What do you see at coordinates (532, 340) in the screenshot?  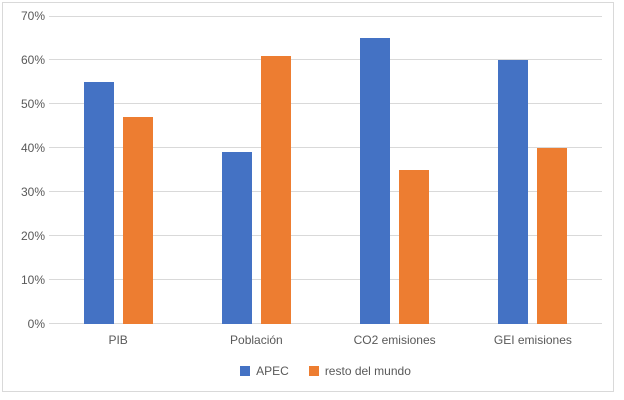 I see `x-tick-label-gei-emisiones: GEI emisiones` at bounding box center [532, 340].